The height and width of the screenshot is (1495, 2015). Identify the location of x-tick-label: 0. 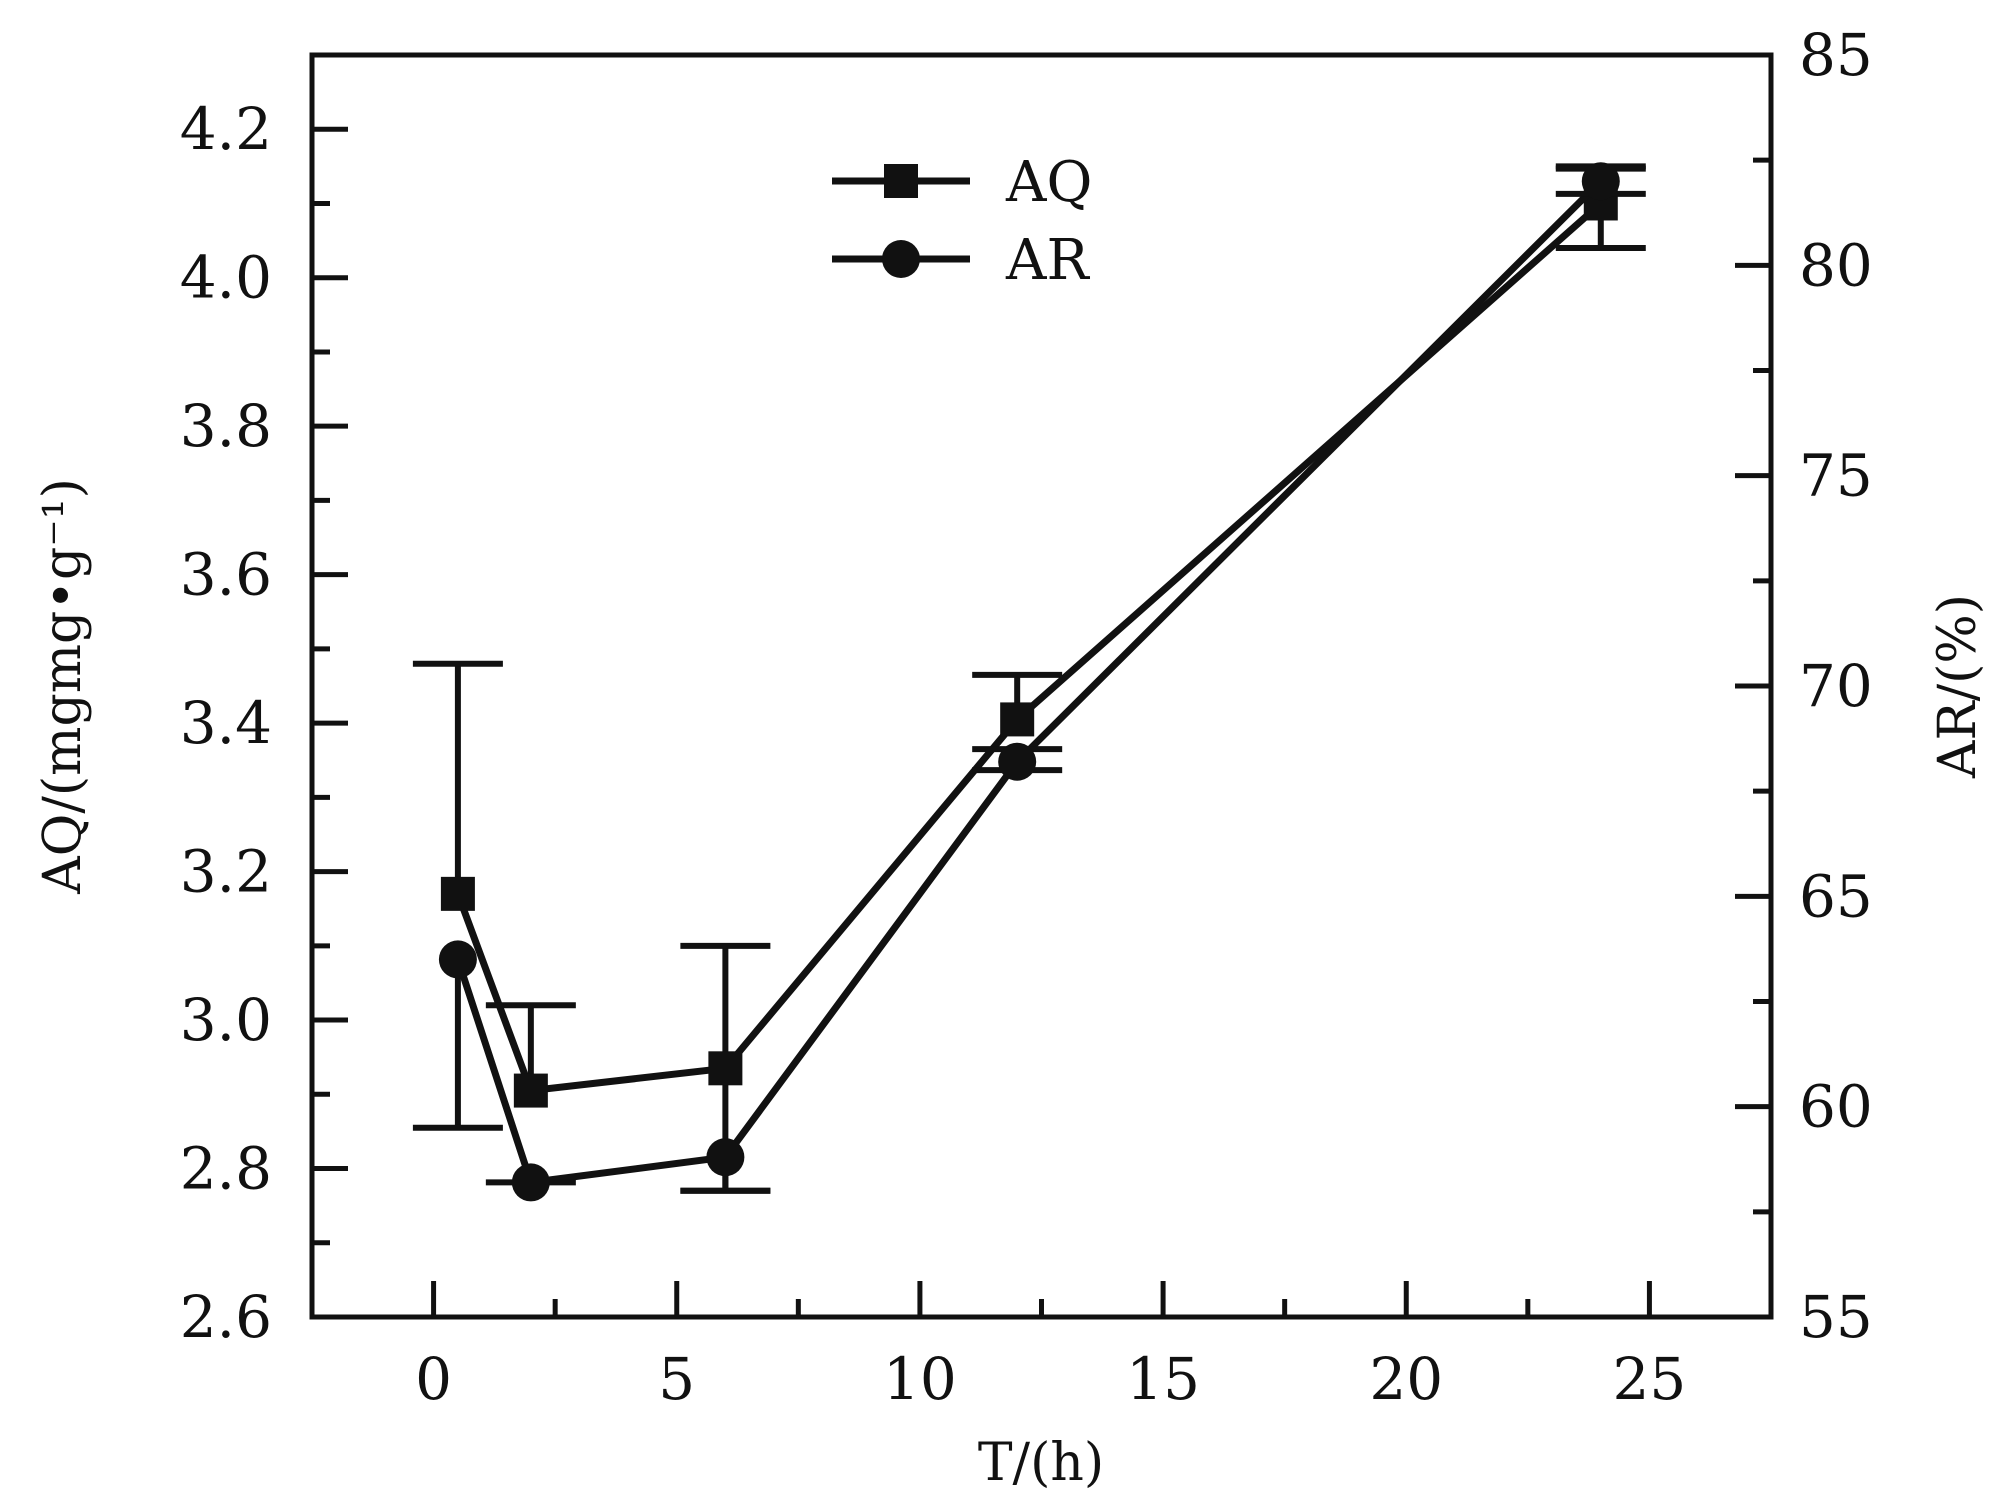
(433, 1379).